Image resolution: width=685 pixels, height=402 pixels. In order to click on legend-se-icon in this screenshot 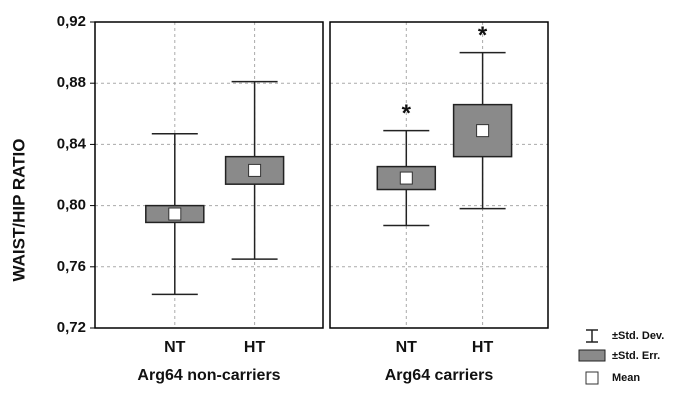, I will do `click(592, 355)`.